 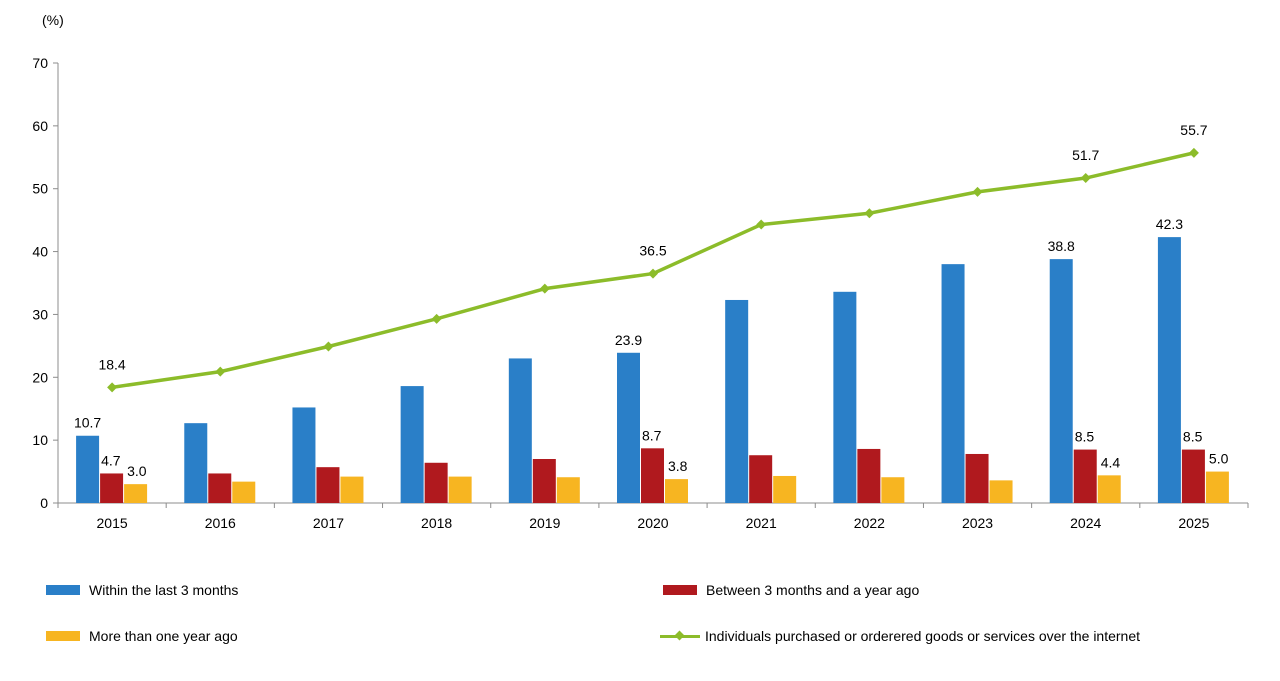 I want to click on x-tick-label: 2018, so click(x=436, y=523).